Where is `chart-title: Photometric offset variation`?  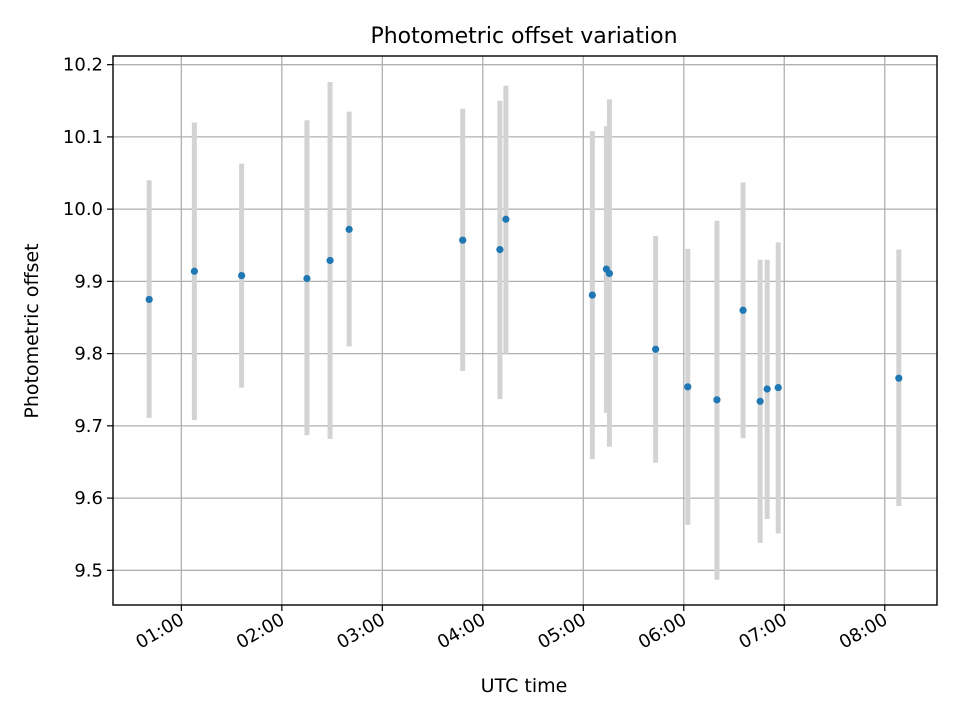 chart-title: Photometric offset variation is located at coordinates (523, 36).